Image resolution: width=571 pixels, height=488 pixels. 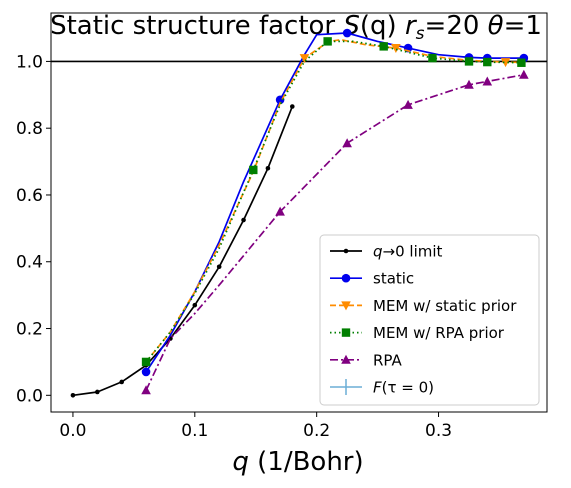 I want to click on x-tick-label: 0.2, so click(x=316, y=431).